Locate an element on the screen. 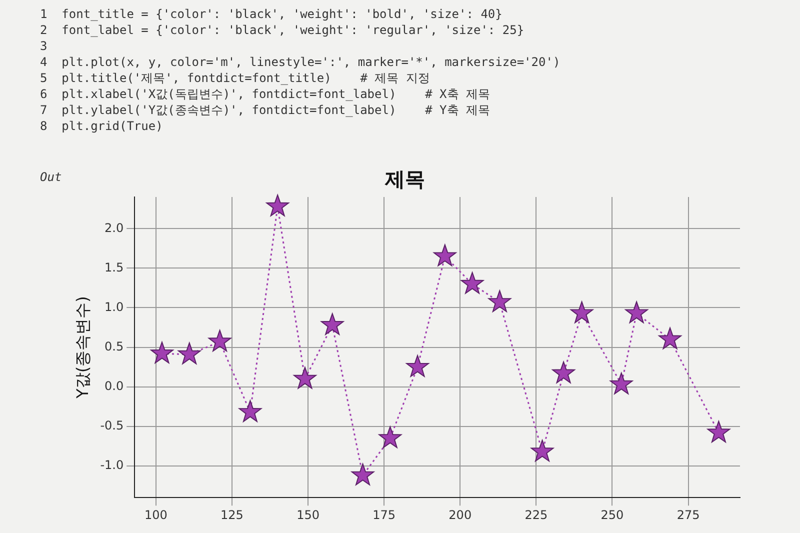 The height and width of the screenshot is (533, 800). text: 6 plt.xlabel('X값(독립변수)', fontdict=font_label) # X축 제목 is located at coordinates (266, 94).